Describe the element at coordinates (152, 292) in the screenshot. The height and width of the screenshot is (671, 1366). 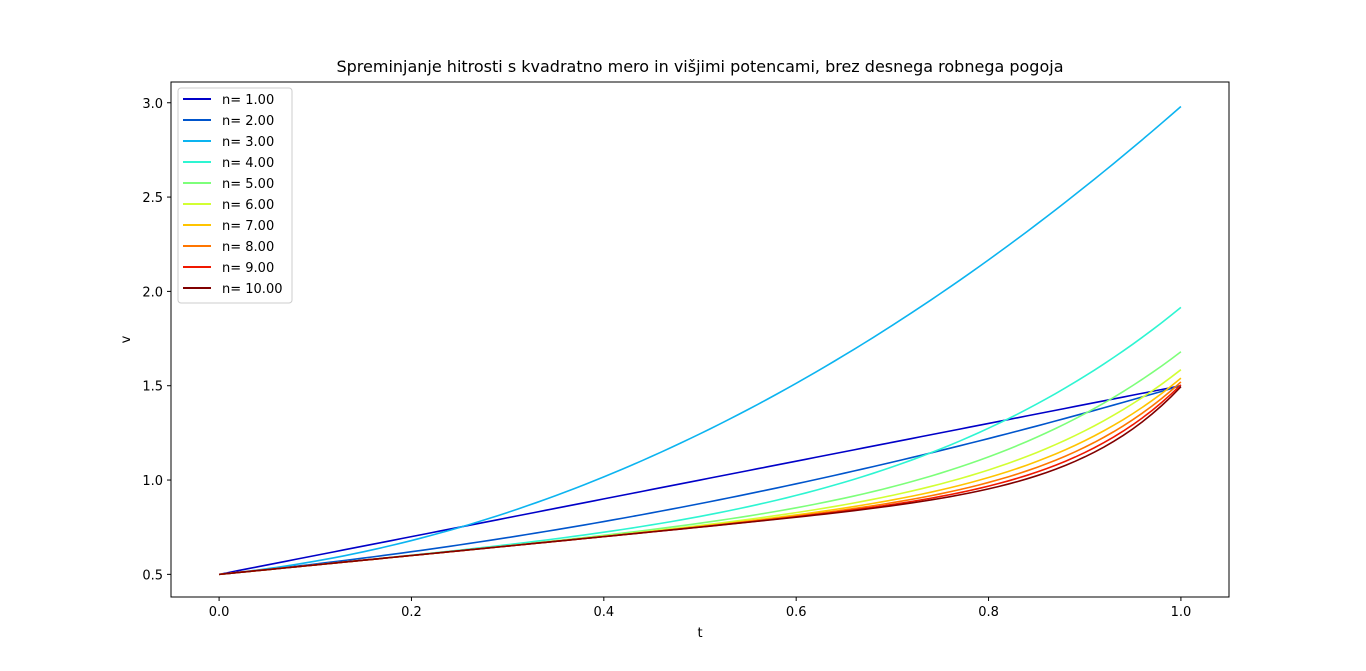
I see `y-tick-label: 2.0` at that location.